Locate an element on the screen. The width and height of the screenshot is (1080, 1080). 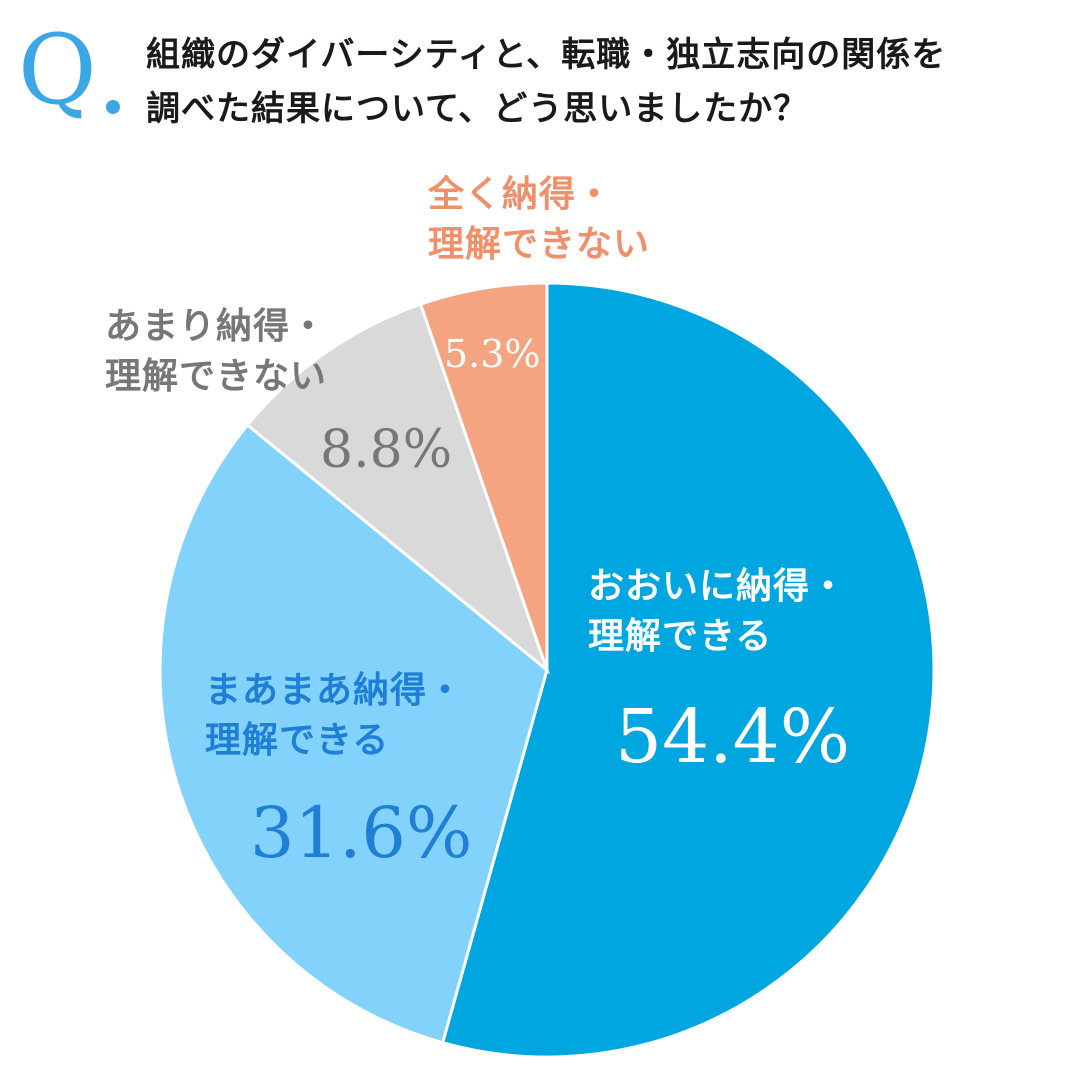
slice-label-somewhat-agree: まあまあ納得・ 理解できる is located at coordinates (334, 716).